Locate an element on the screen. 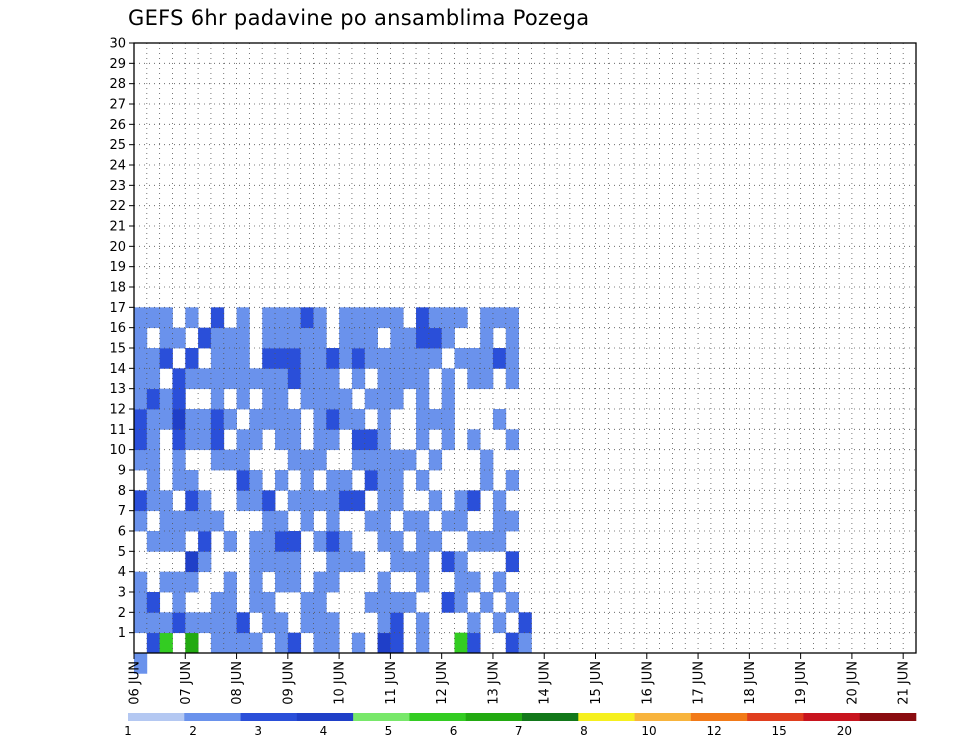  y-tick-label: 11 is located at coordinates (117, 430).